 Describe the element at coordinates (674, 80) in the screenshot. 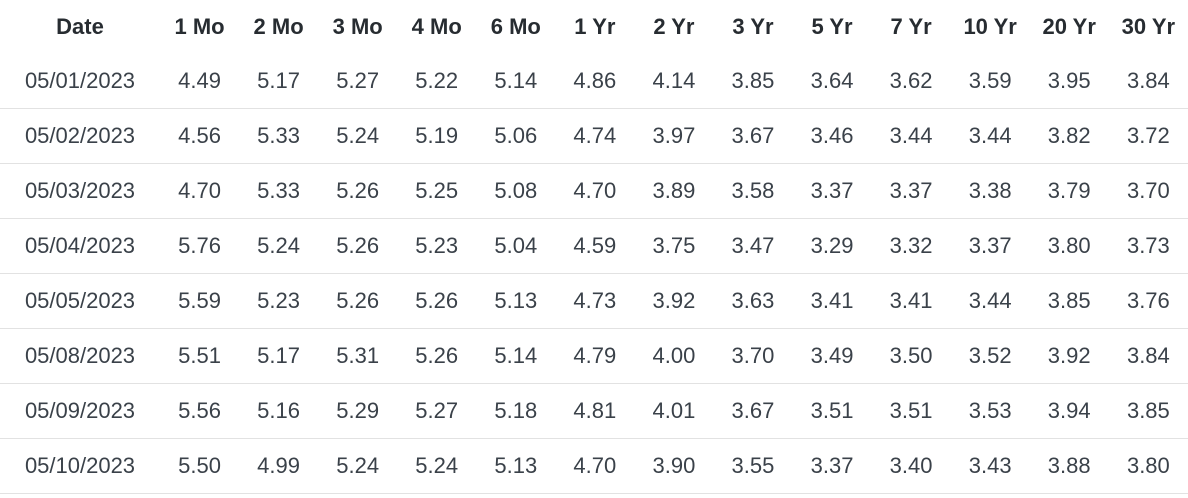

I see `rate-cell: 4.14` at that location.